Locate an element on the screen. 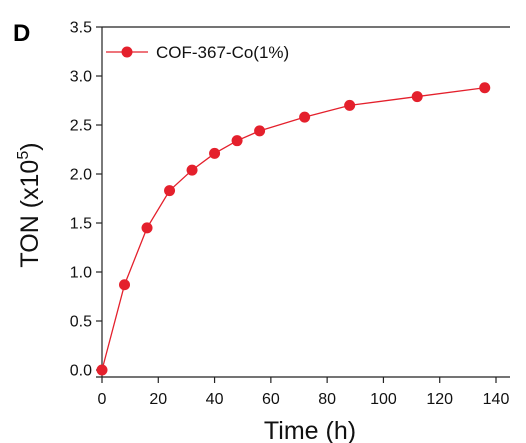 Image resolution: width=526 pixels, height=443 pixels. x-tick-label: 120 is located at coordinates (439, 399).